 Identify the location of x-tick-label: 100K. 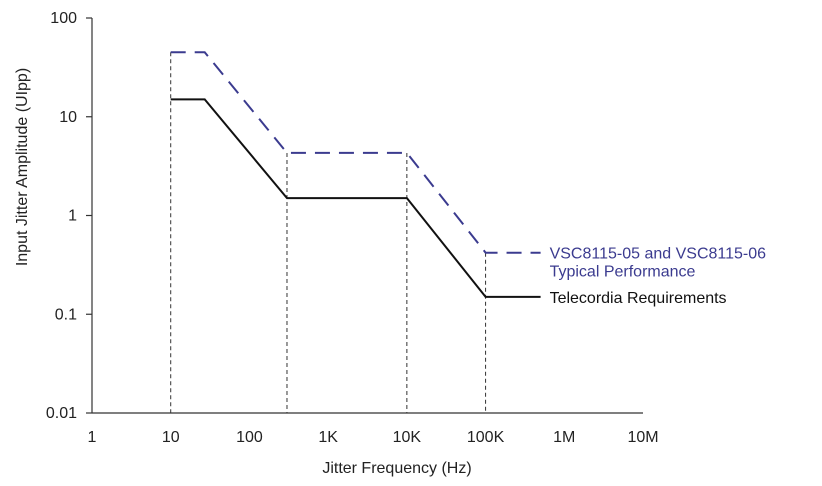
(486, 437).